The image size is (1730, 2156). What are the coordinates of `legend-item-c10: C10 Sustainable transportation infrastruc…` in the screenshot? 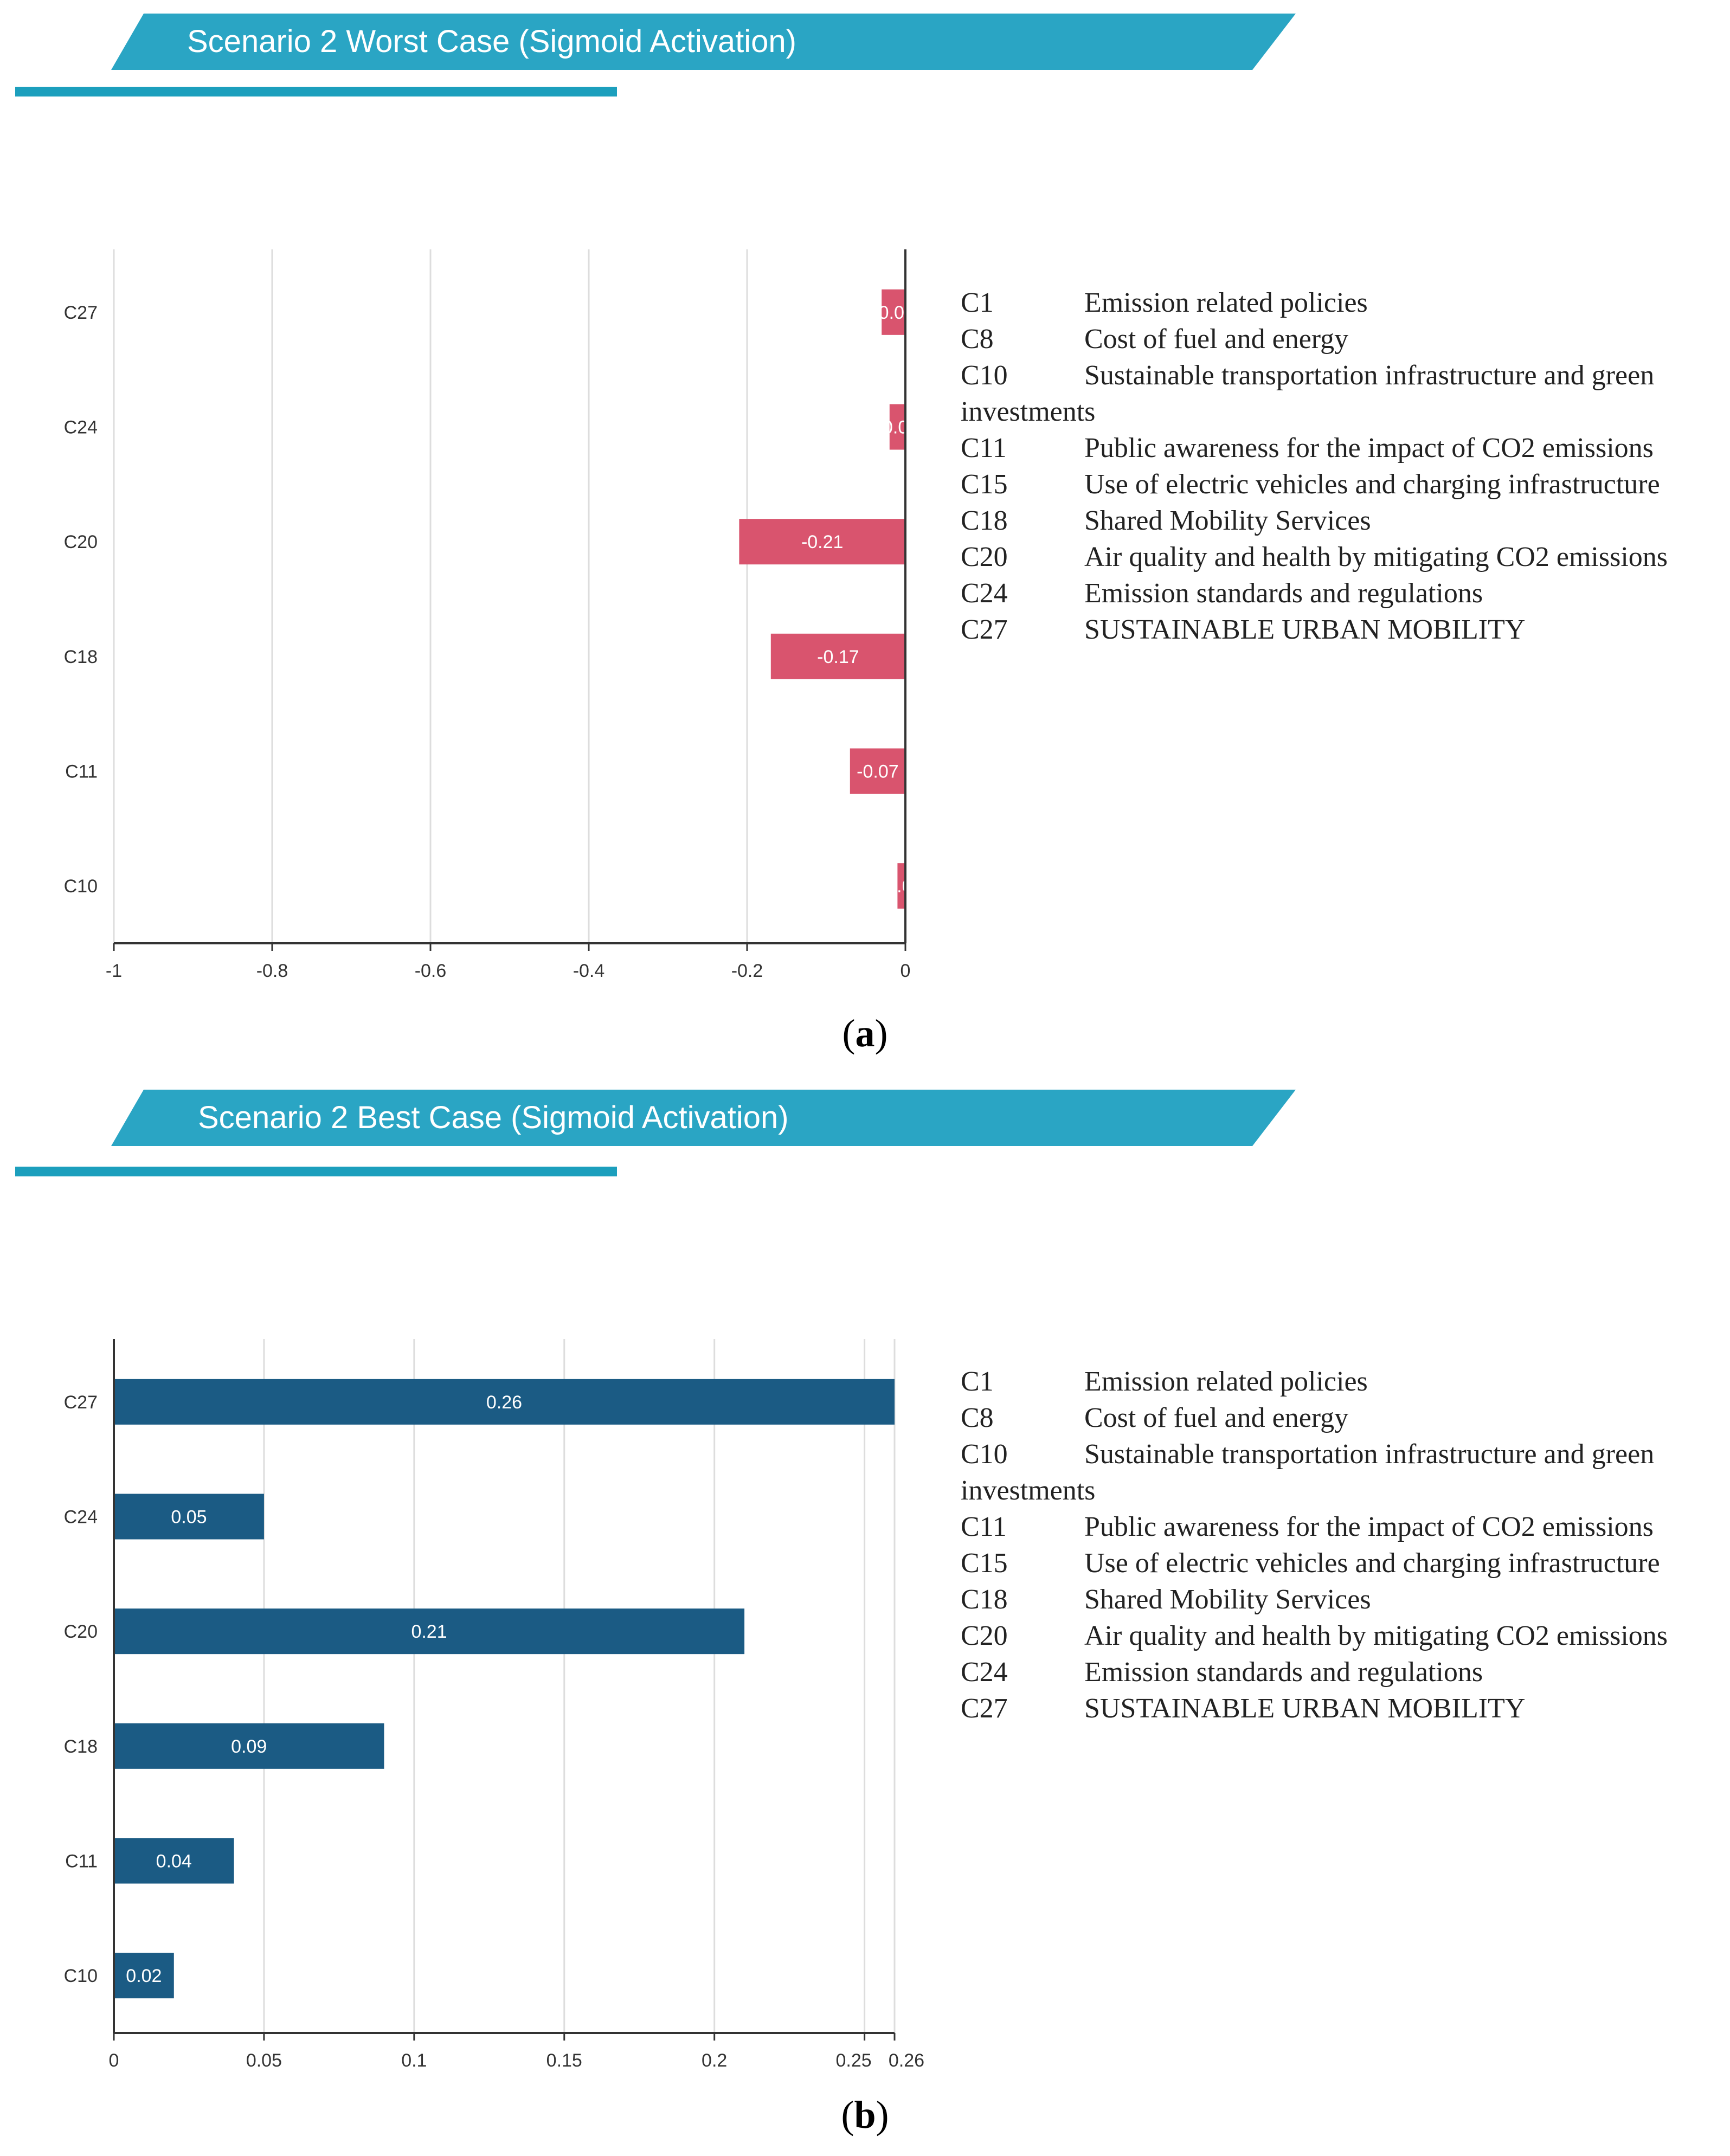 It's located at (1343, 394).